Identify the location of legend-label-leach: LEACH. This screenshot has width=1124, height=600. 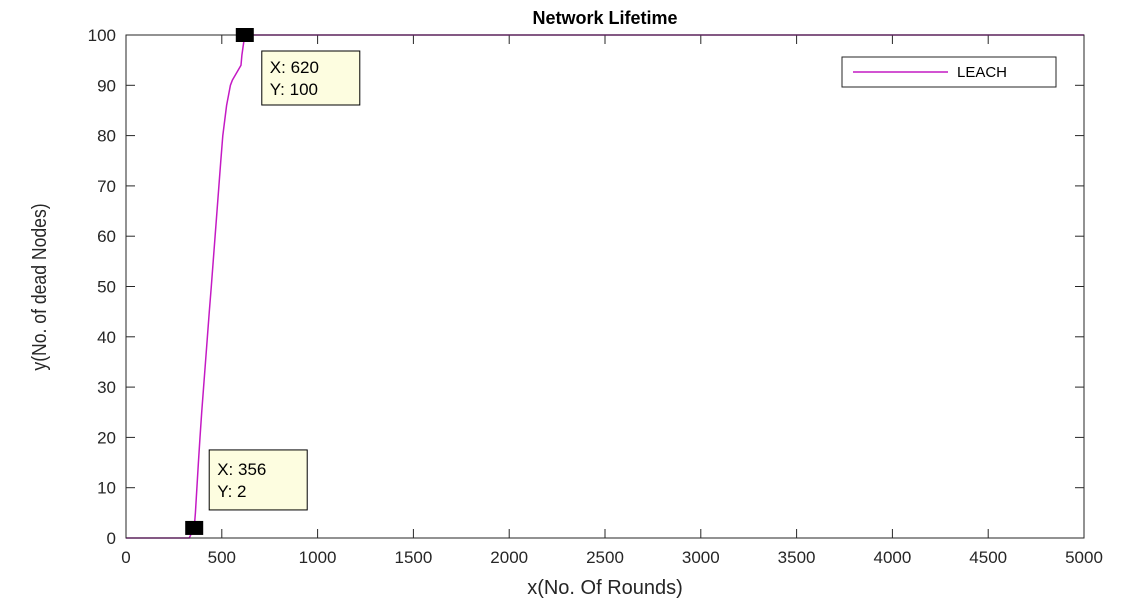
(982, 72).